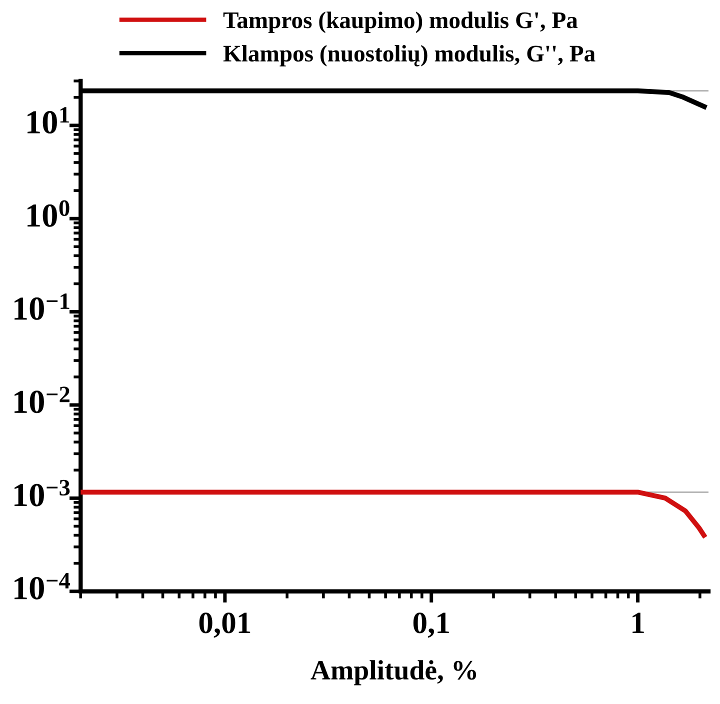 Image resolution: width=720 pixels, height=704 pixels. What do you see at coordinates (42, 493) in the screenshot?
I see `y-tick-label: 10$^{−3}$` at bounding box center [42, 493].